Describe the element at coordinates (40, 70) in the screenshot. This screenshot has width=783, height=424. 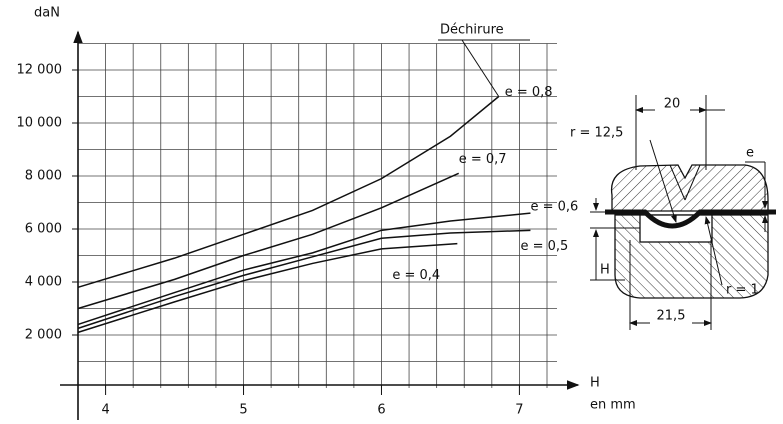
I see `y-tick-label: 12 000` at that location.